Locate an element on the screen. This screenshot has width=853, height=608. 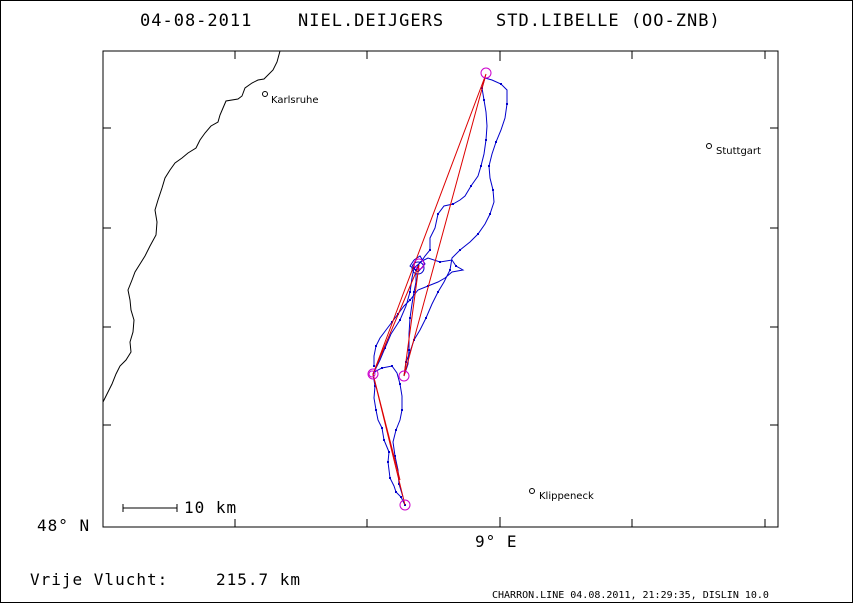
glider-type: STD.LIBELLE (OO-ZNB) is located at coordinates (608, 21).